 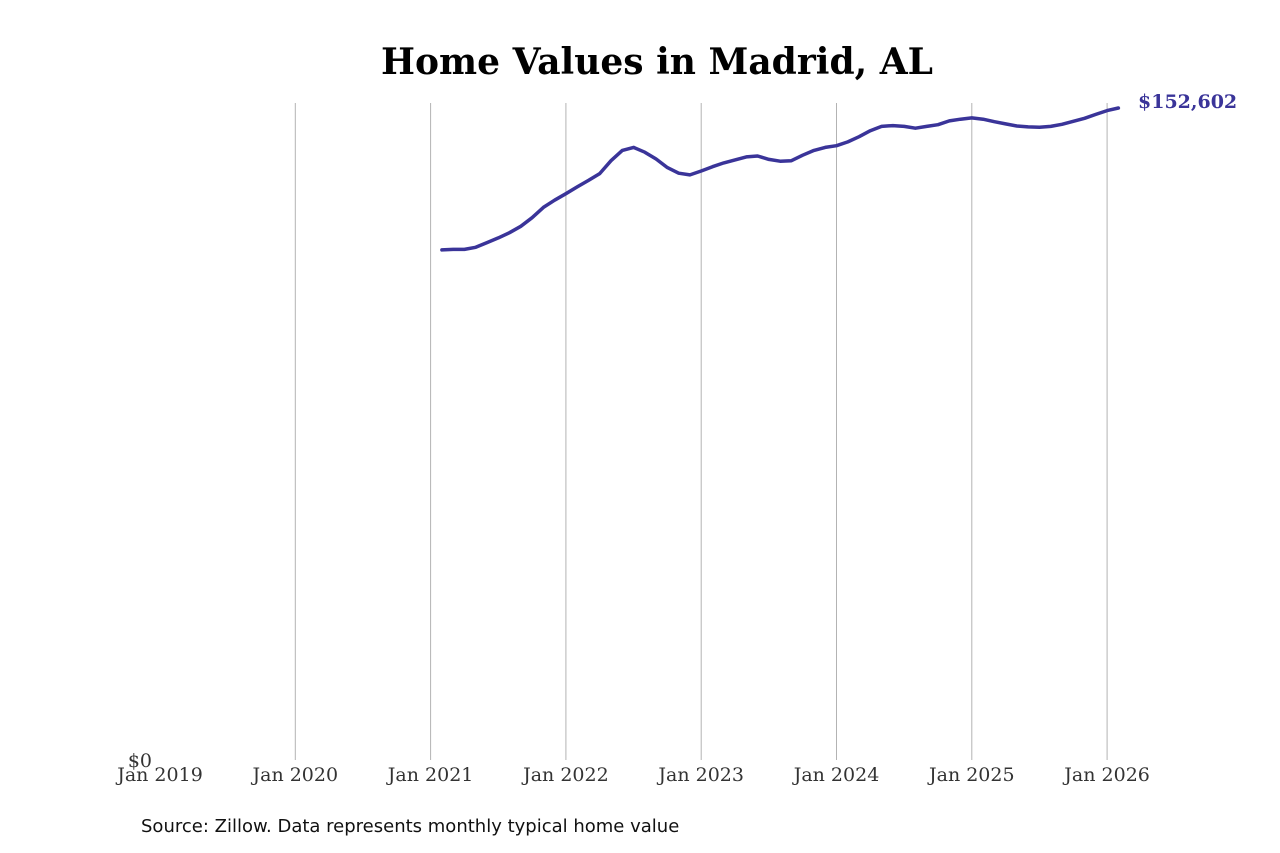 What do you see at coordinates (140, 761) in the screenshot?
I see `y-tick-label-zero: $0` at bounding box center [140, 761].